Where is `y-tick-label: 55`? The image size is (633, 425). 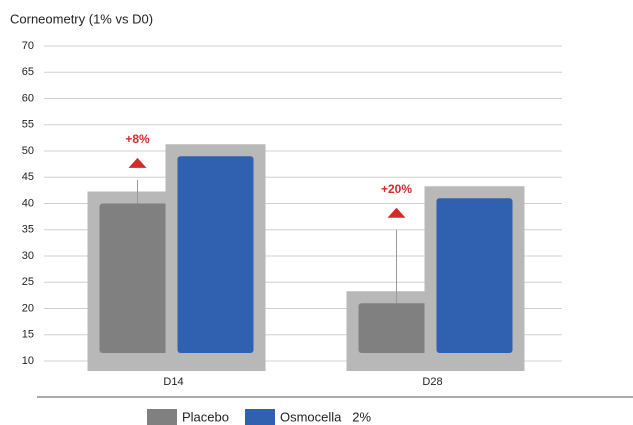
y-tick-label: 55 is located at coordinates (28, 125).